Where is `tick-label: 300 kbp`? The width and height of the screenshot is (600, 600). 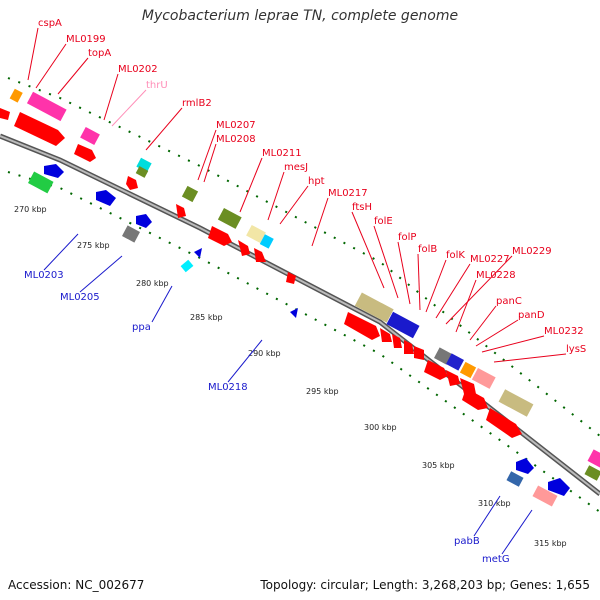 tick-label: 300 kbp is located at coordinates (380, 427).